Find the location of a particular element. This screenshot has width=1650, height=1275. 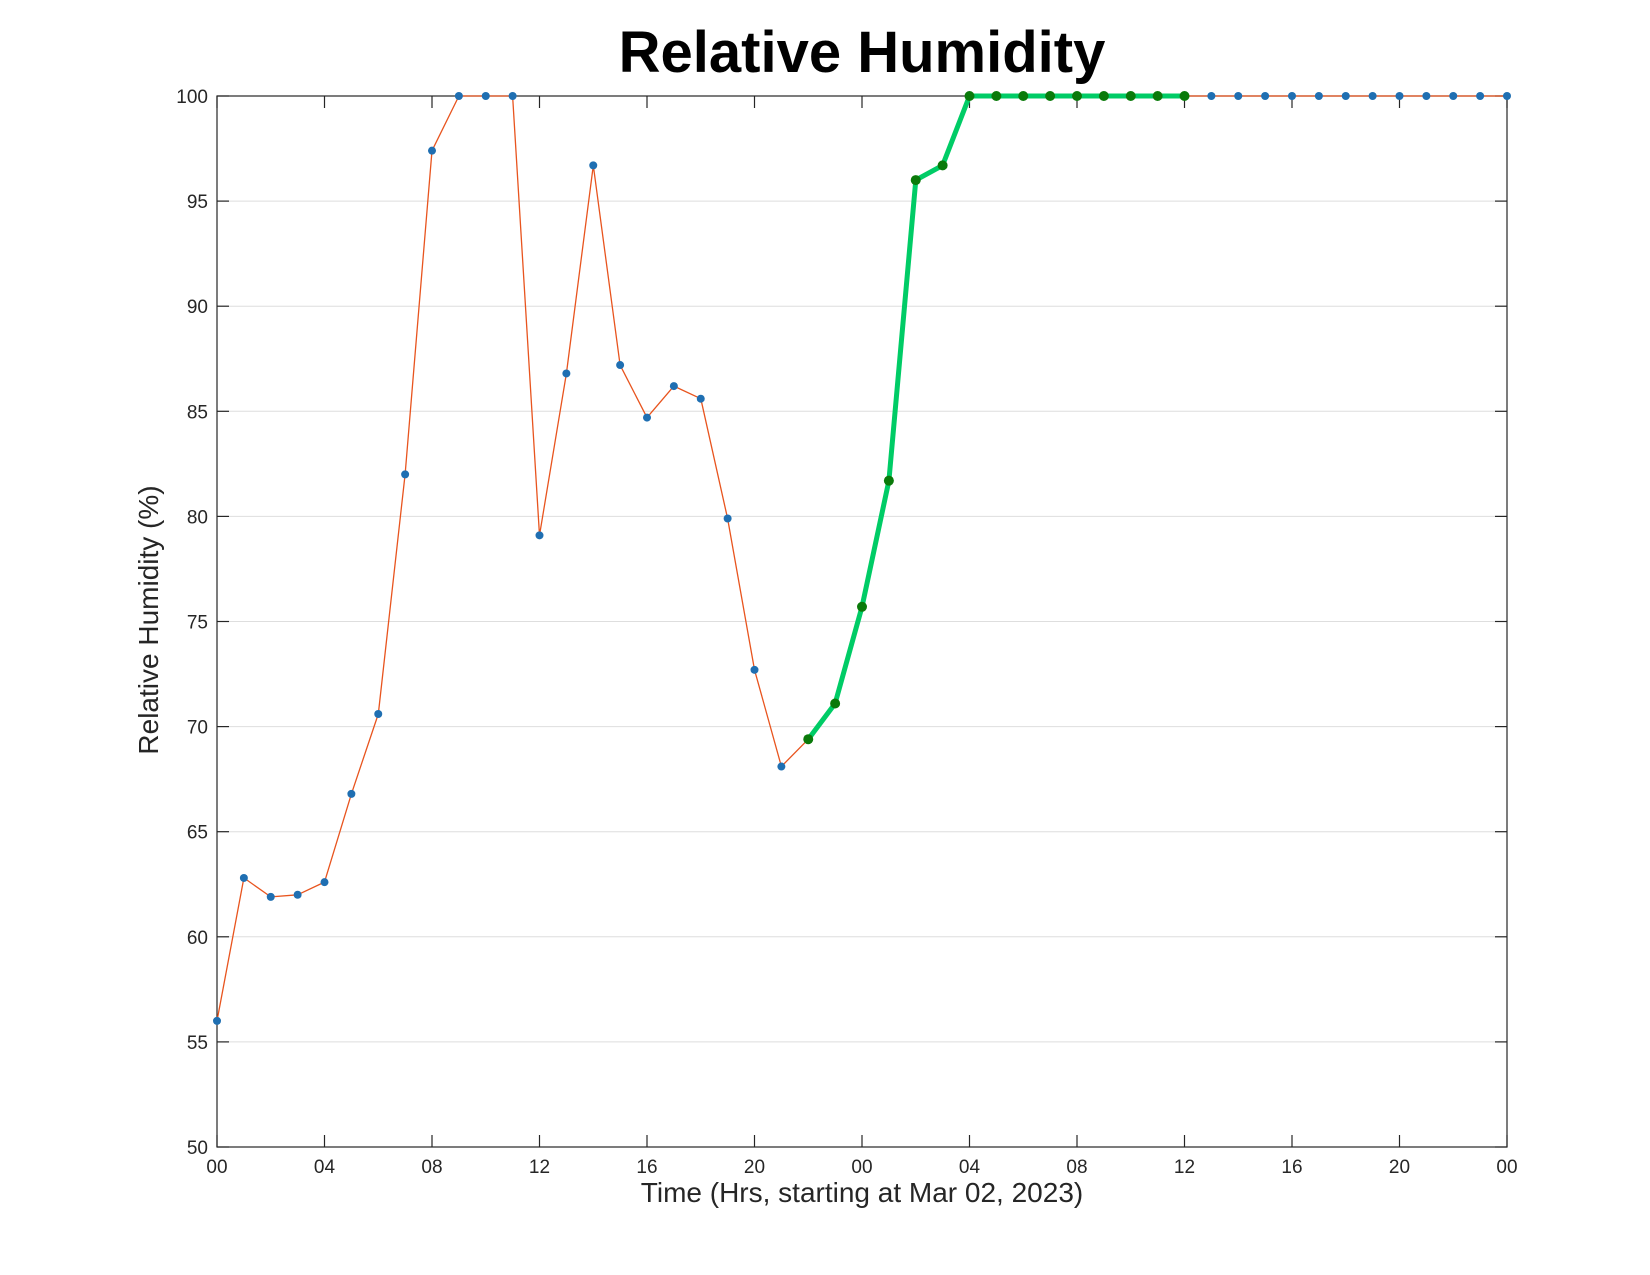

y-tick-label: 85 is located at coordinates (197, 412).